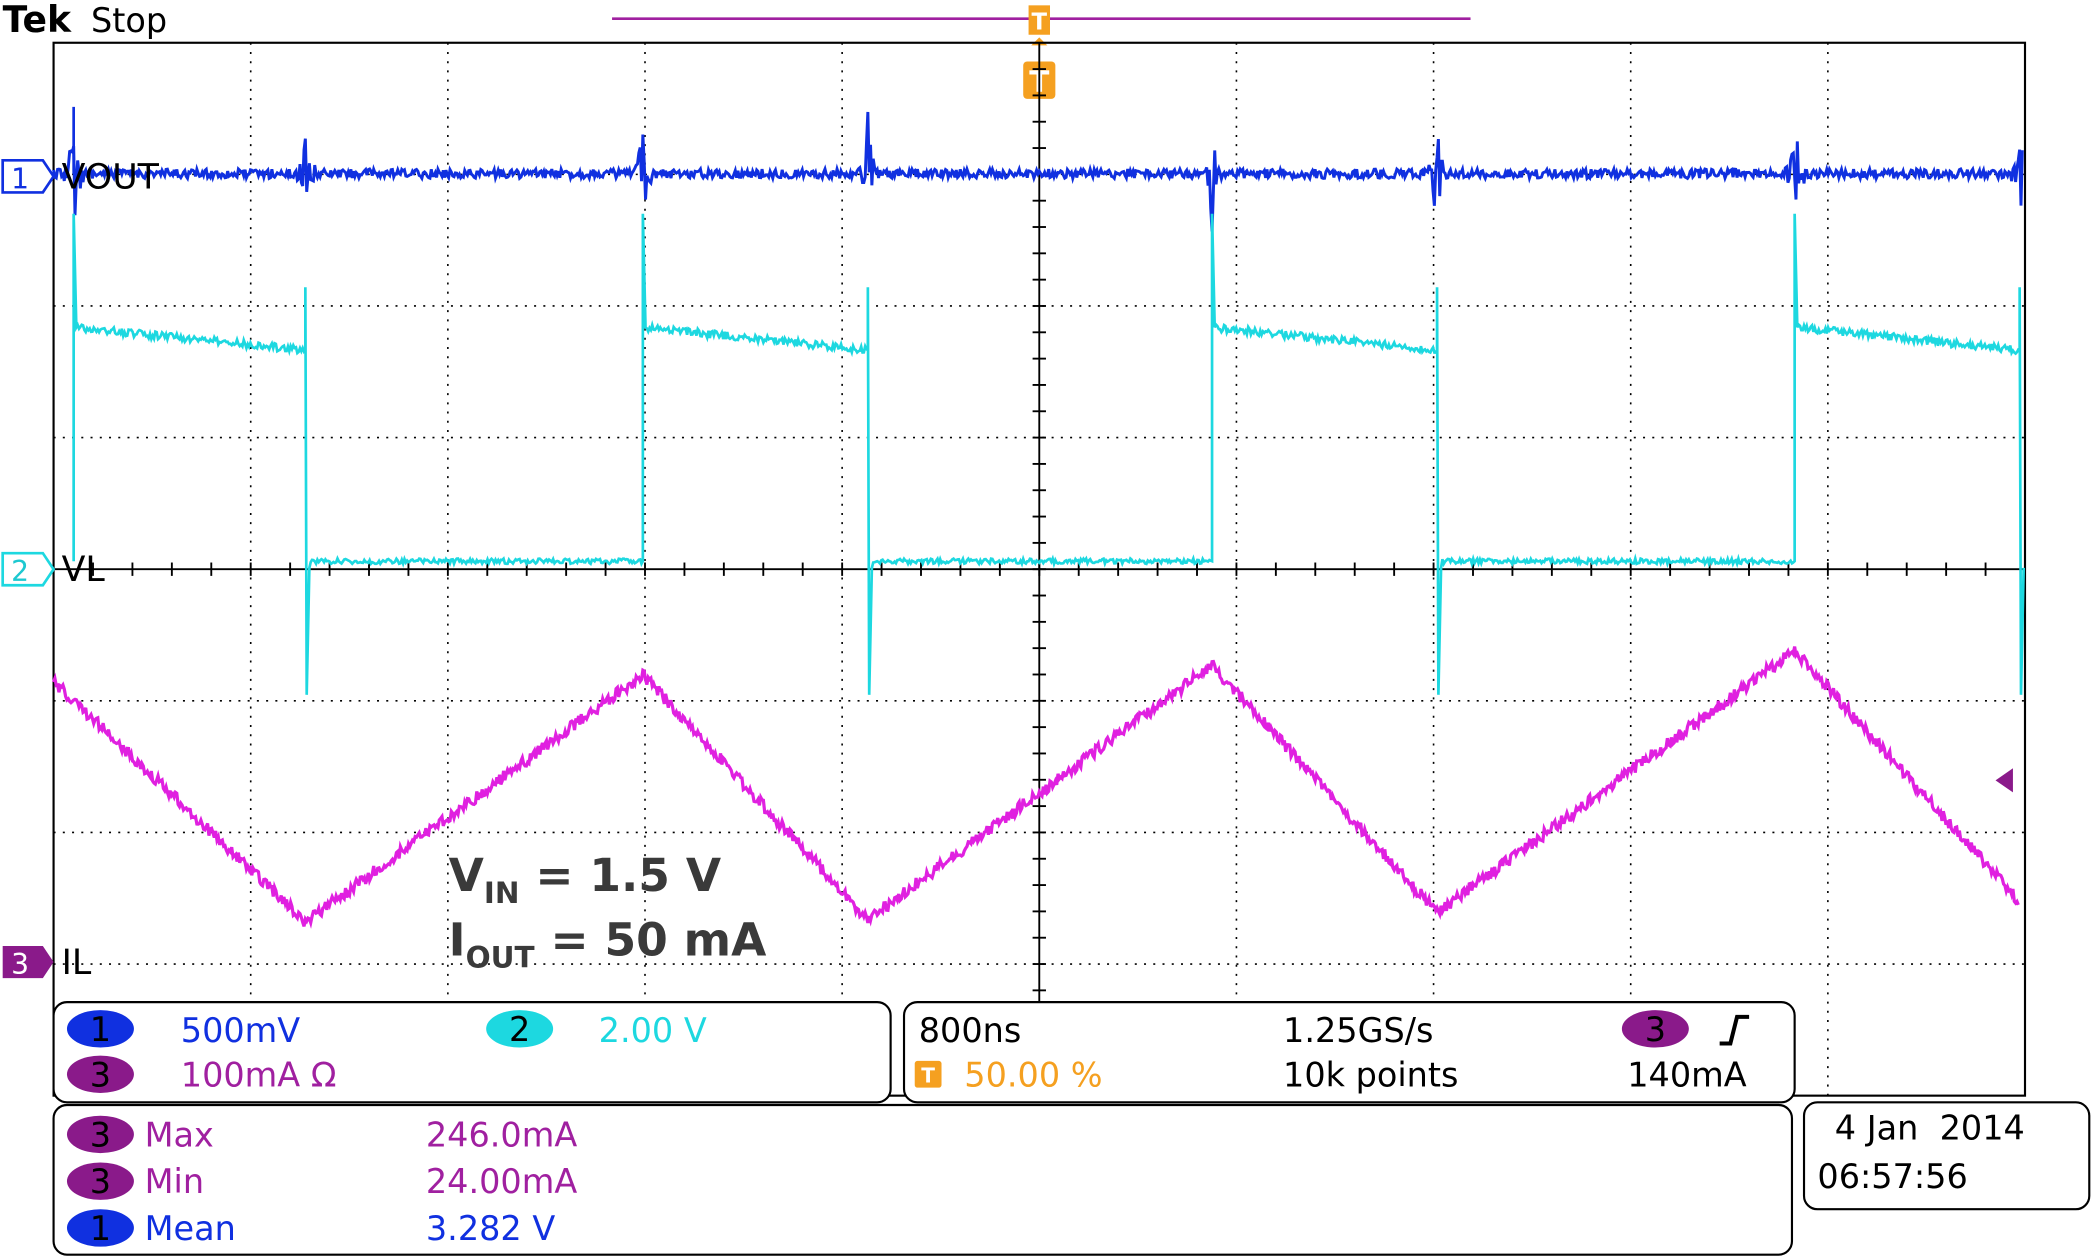 The image size is (2100, 1260). What do you see at coordinates (457, 939) in the screenshot?
I see `symbol: I` at bounding box center [457, 939].